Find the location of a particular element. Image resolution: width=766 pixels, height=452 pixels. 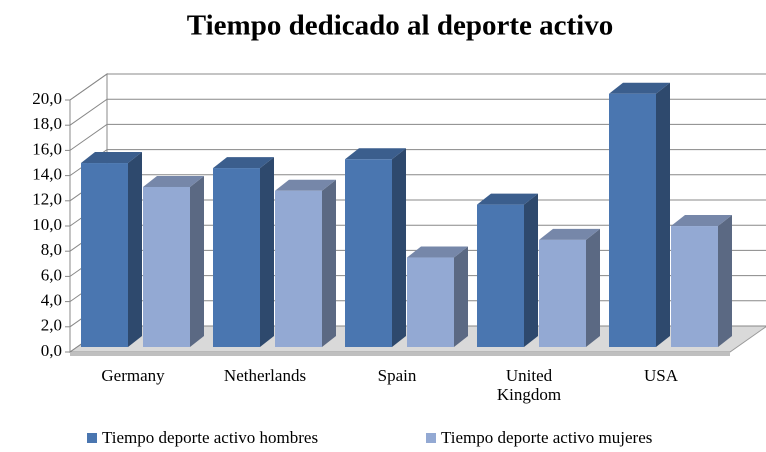

x-tick-label: United Kingdom is located at coordinates (529, 385).